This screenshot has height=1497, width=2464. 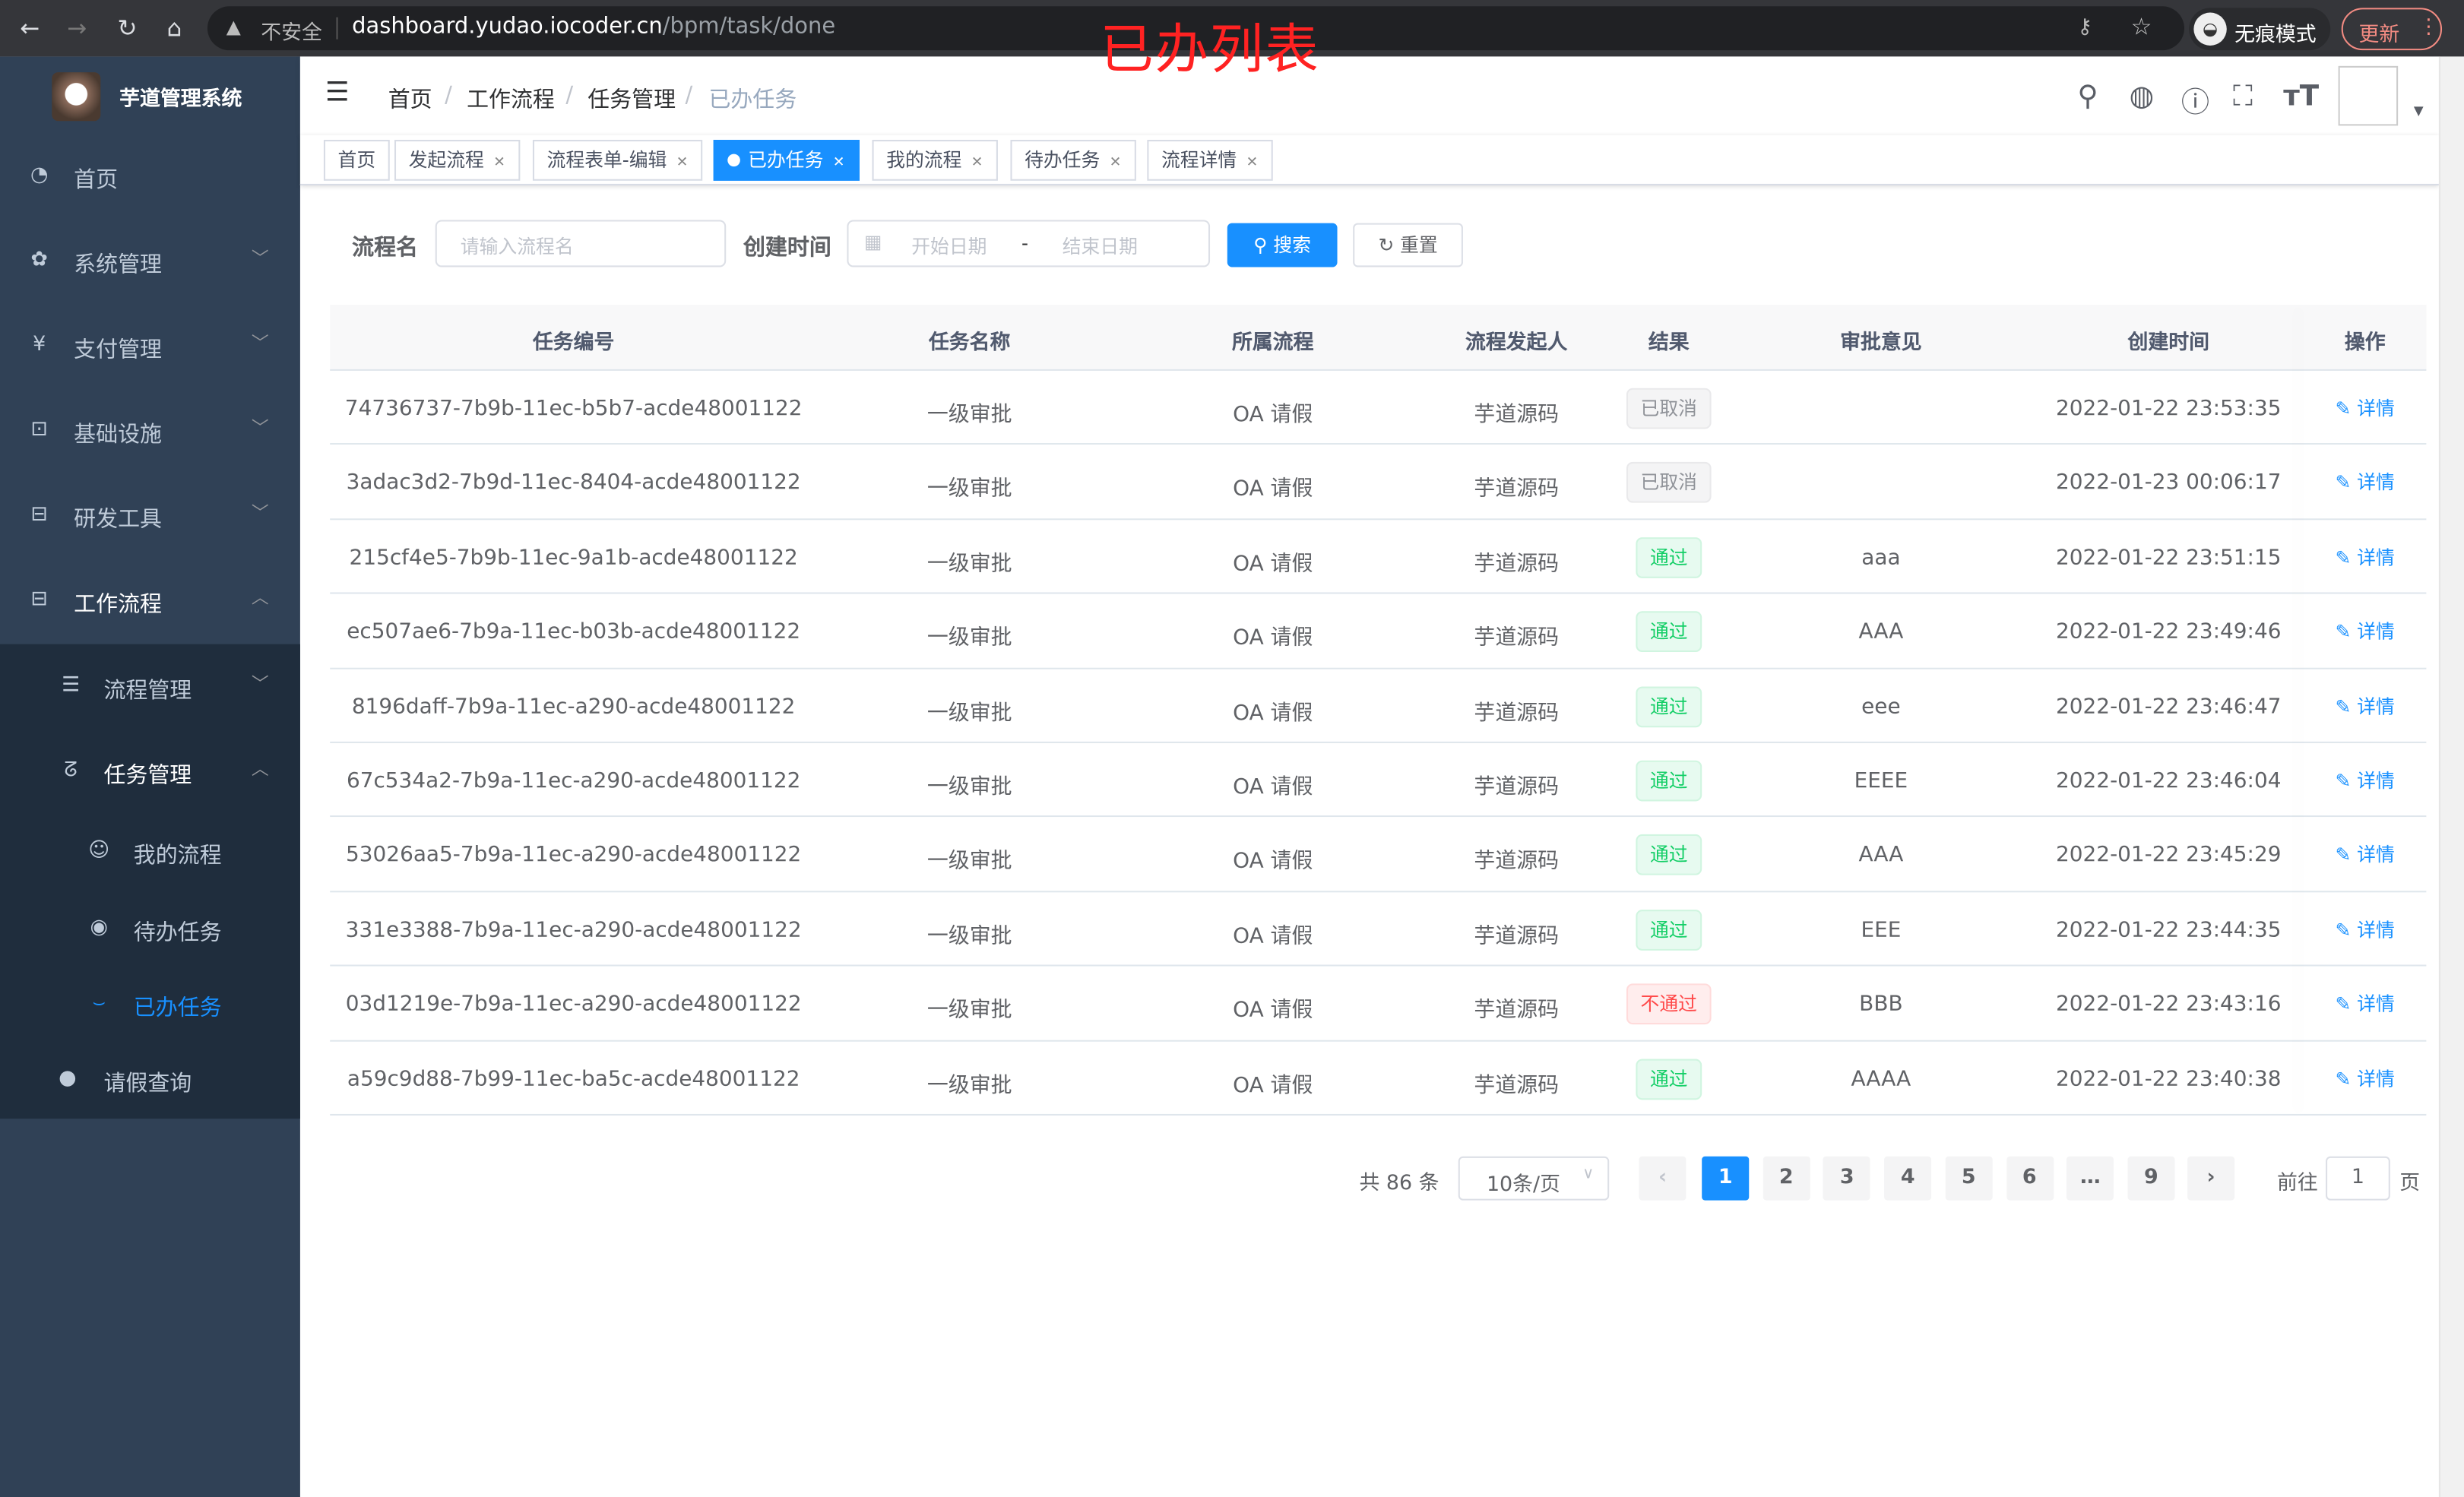 What do you see at coordinates (2368, 95) in the screenshot?
I see `avatar` at bounding box center [2368, 95].